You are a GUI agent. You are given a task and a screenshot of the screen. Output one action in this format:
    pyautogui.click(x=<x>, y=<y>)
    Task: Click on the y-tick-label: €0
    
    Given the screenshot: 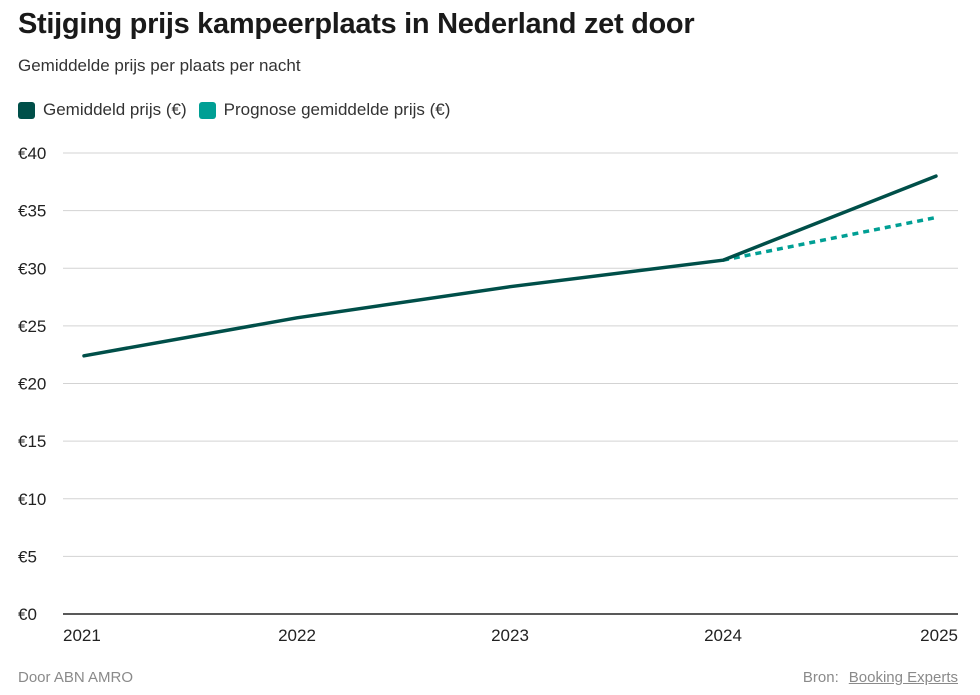 What is the action you would take?
    pyautogui.click(x=27, y=614)
    